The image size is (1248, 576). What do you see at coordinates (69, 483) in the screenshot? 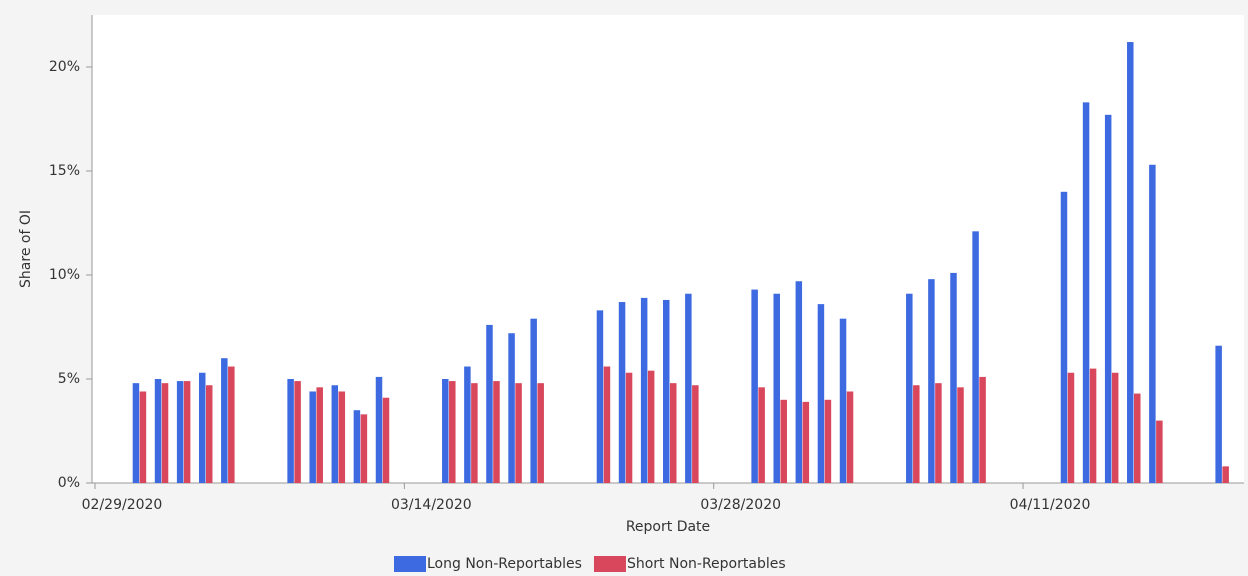
I see `y-tick-label: 0%` at bounding box center [69, 483].